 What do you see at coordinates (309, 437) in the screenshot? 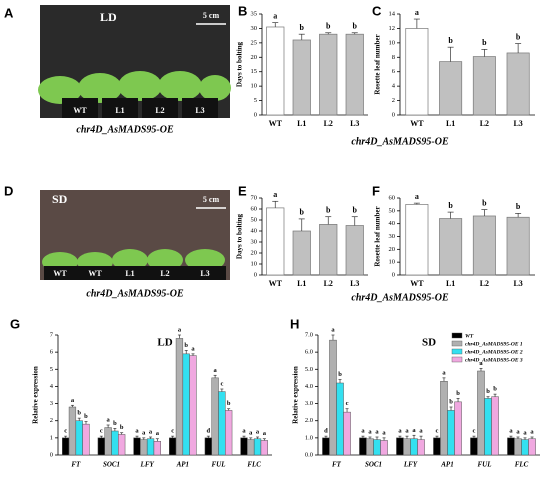
I see `y-tick-label: 1.0` at bounding box center [309, 437].